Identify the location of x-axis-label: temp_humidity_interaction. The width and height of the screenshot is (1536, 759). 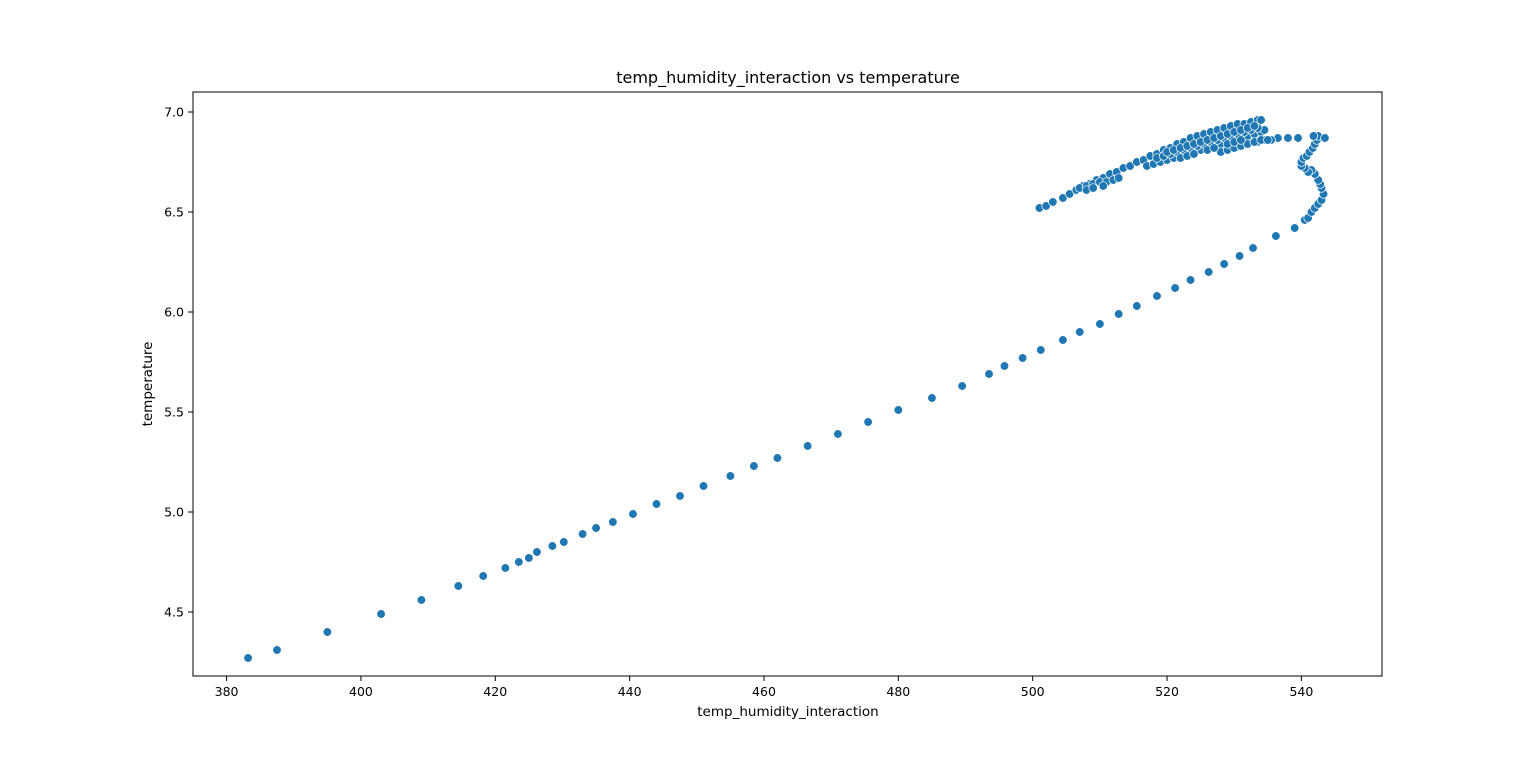
(787, 712).